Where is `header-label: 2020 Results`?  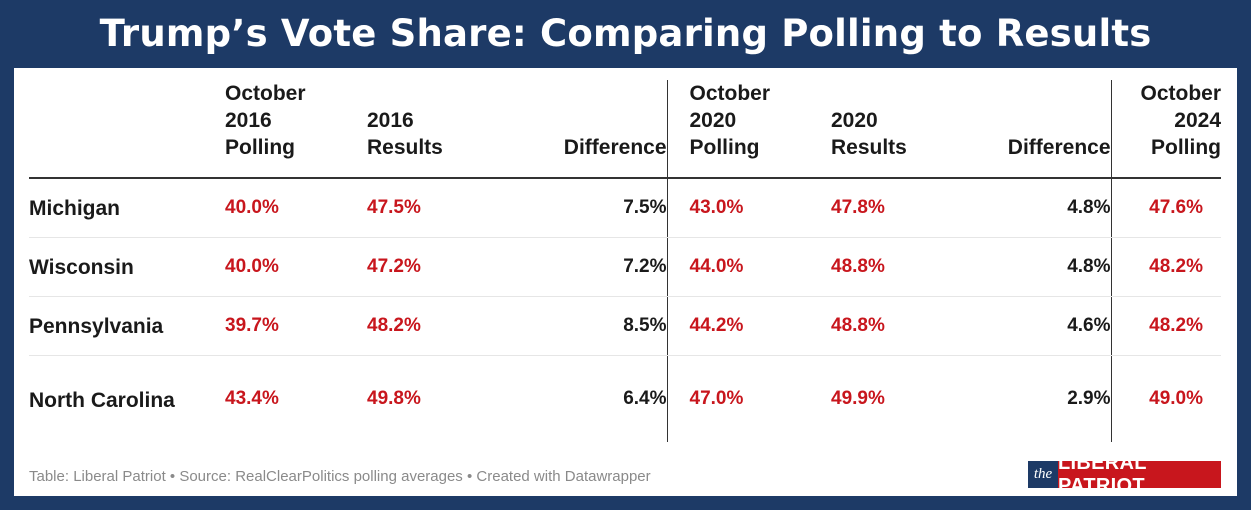 header-label: 2020 Results is located at coordinates (869, 134).